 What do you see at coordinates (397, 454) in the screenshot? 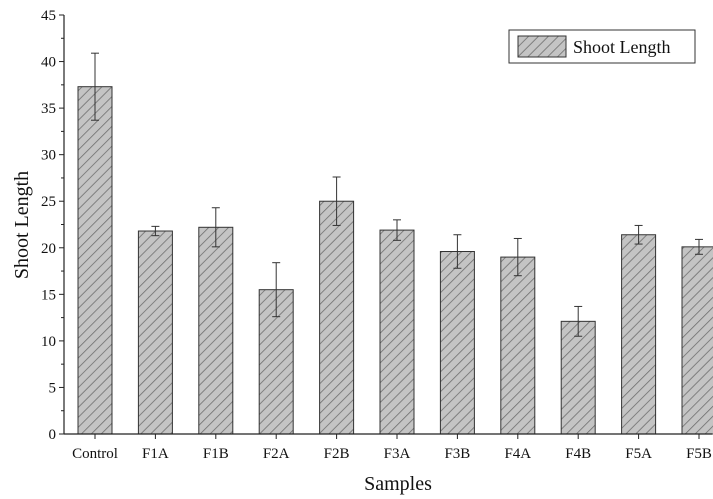
I see `x-tick-label: F3A` at bounding box center [397, 454].